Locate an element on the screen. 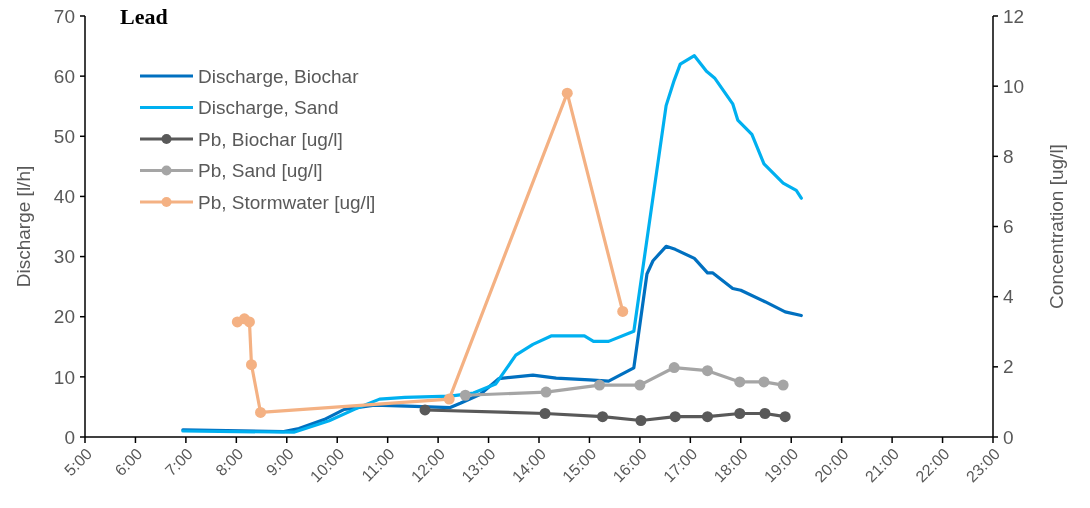 This screenshot has width=1090, height=508. y2-tick-label: 12 is located at coordinates (1014, 16).